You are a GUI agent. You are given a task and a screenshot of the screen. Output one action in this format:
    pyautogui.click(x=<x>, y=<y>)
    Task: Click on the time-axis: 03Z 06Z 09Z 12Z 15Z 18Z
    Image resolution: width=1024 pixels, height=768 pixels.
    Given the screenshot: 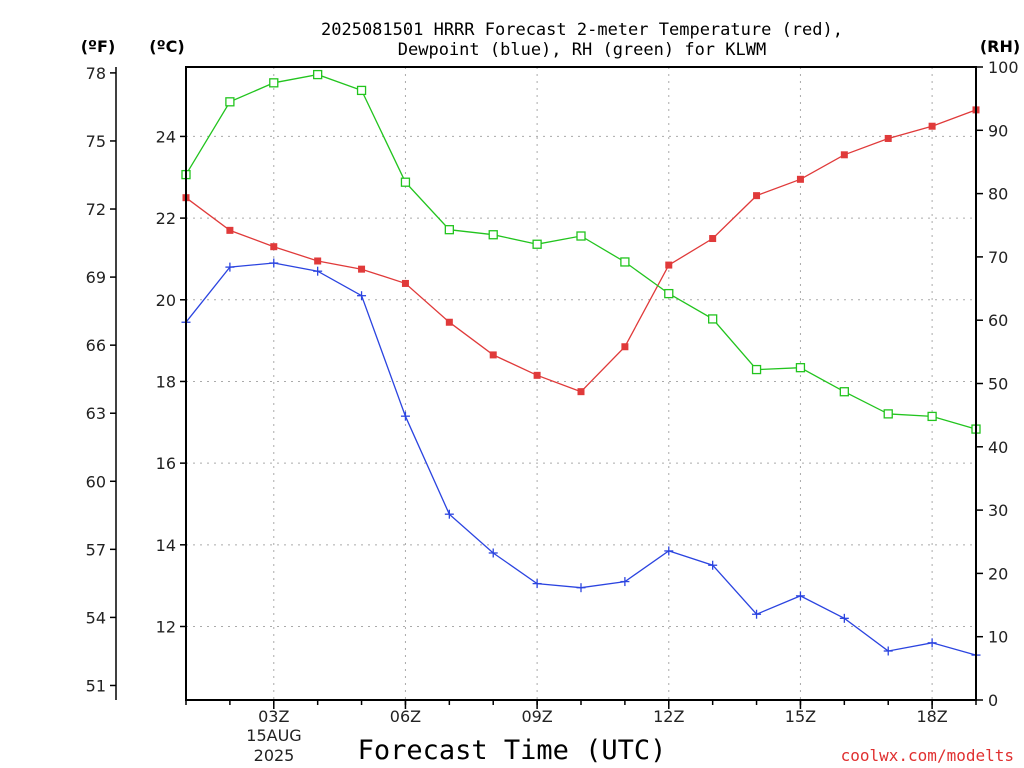 What is the action you would take?
    pyautogui.click(x=581, y=713)
    